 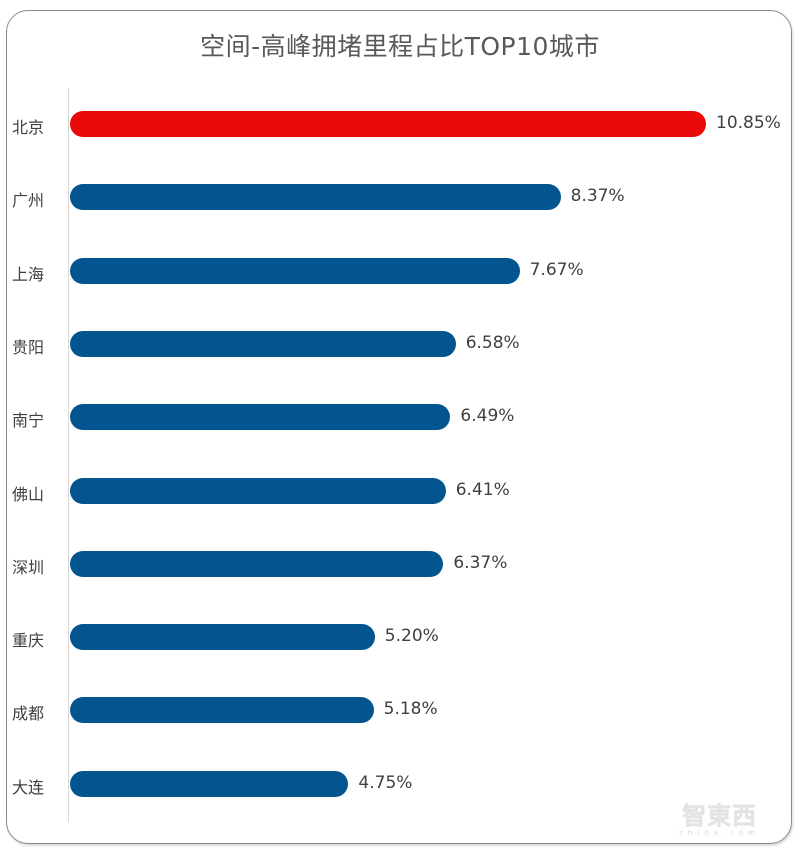 I want to click on category-label: 北京, so click(x=28, y=127).